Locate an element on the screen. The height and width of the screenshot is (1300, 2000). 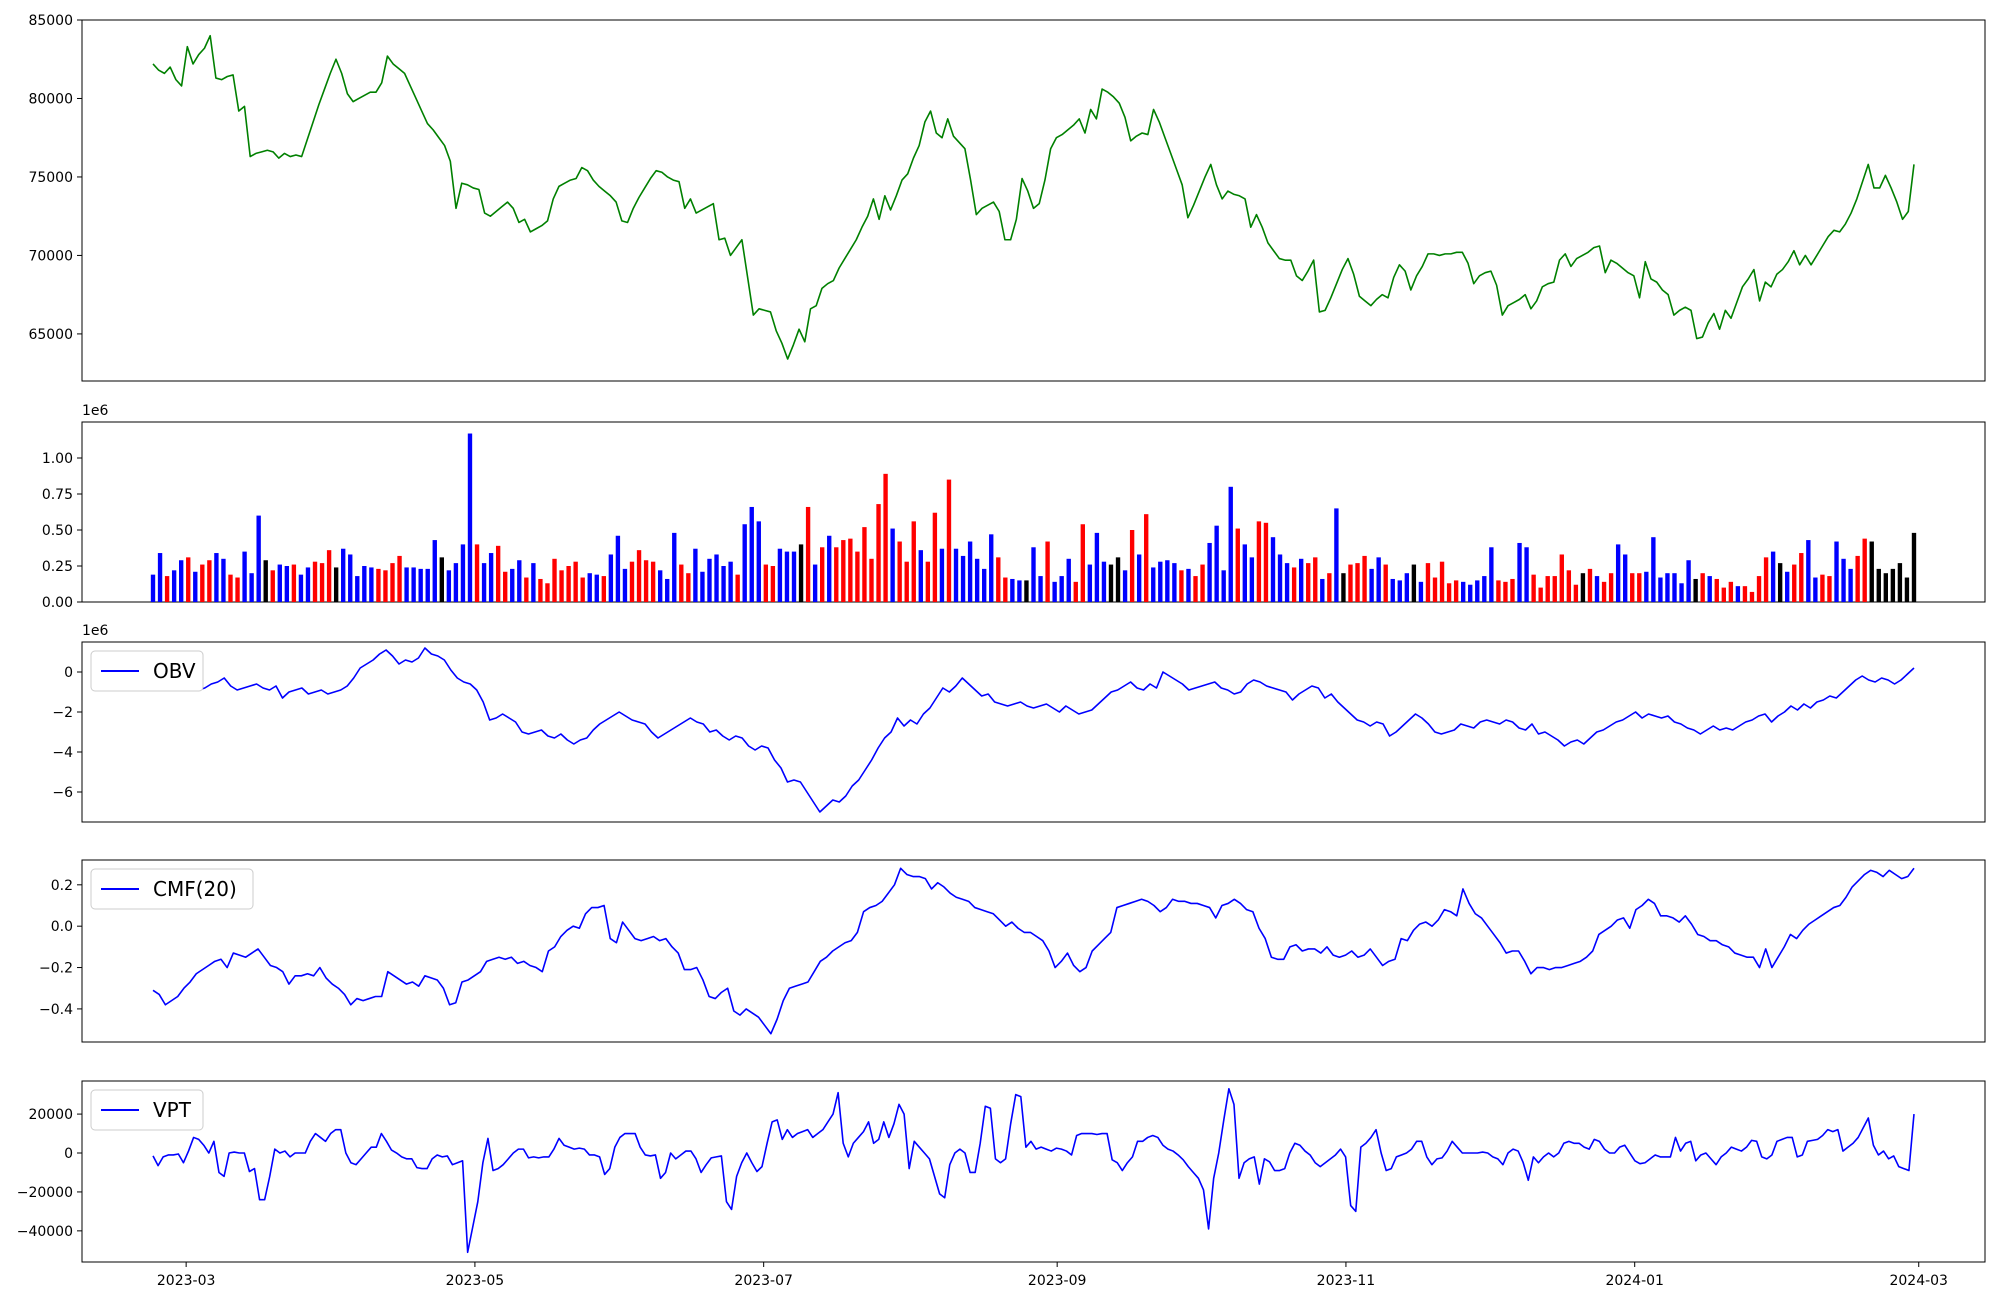
y-tick-label-4-2: 0 is located at coordinates (68, 1154).